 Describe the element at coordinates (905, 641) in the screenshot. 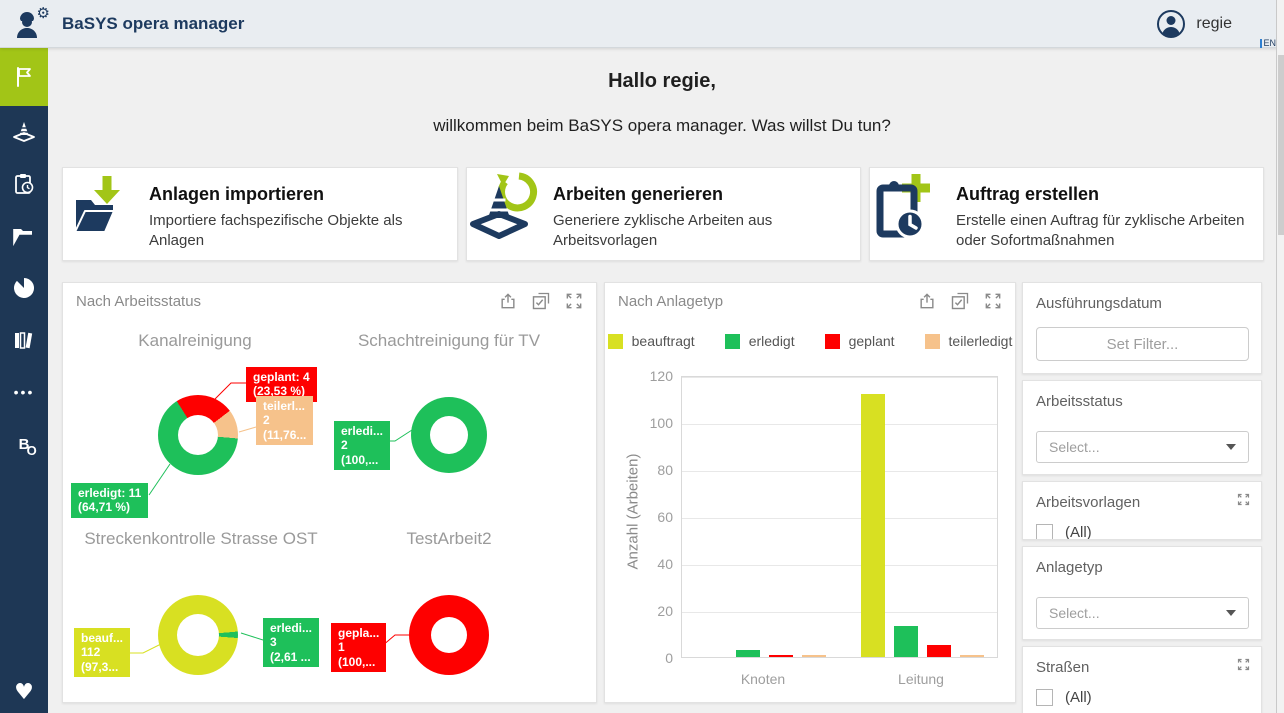

I see `bar-erledigt-Leitung` at that location.